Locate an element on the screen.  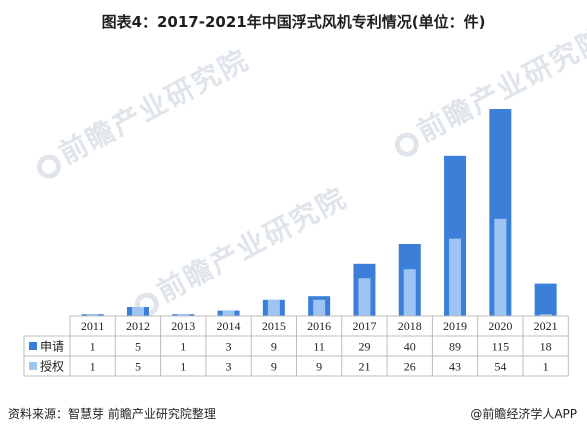
data-label: 54 is located at coordinates (500, 367).